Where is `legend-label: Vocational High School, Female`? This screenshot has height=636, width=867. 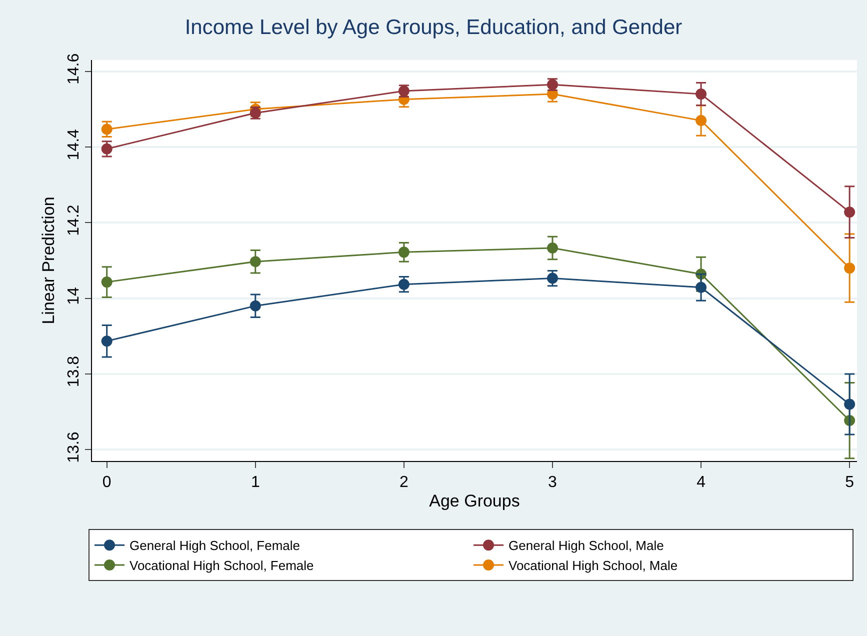
legend-label: Vocational High School, Female is located at coordinates (222, 566).